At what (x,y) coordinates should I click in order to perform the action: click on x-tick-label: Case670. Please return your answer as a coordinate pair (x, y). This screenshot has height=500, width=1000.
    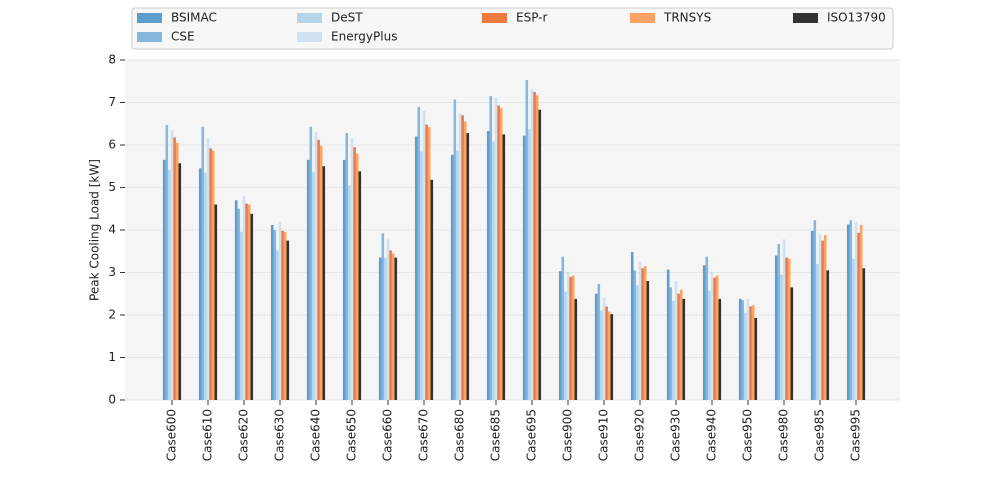
    Looking at the image, I should click on (424, 435).